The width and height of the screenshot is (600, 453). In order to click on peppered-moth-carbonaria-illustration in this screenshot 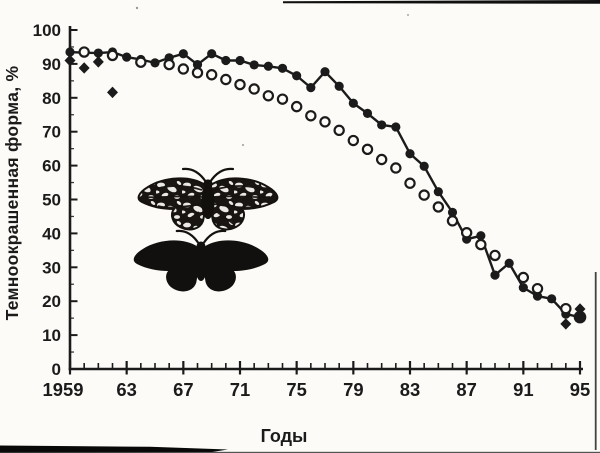, I will do `click(201, 261)`.